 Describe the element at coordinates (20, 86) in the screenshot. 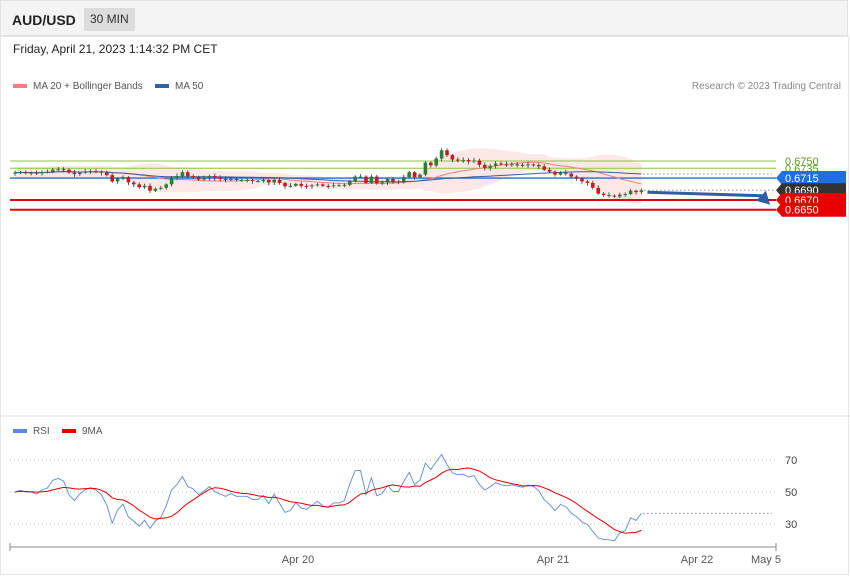

I see `ma20-swatch` at that location.